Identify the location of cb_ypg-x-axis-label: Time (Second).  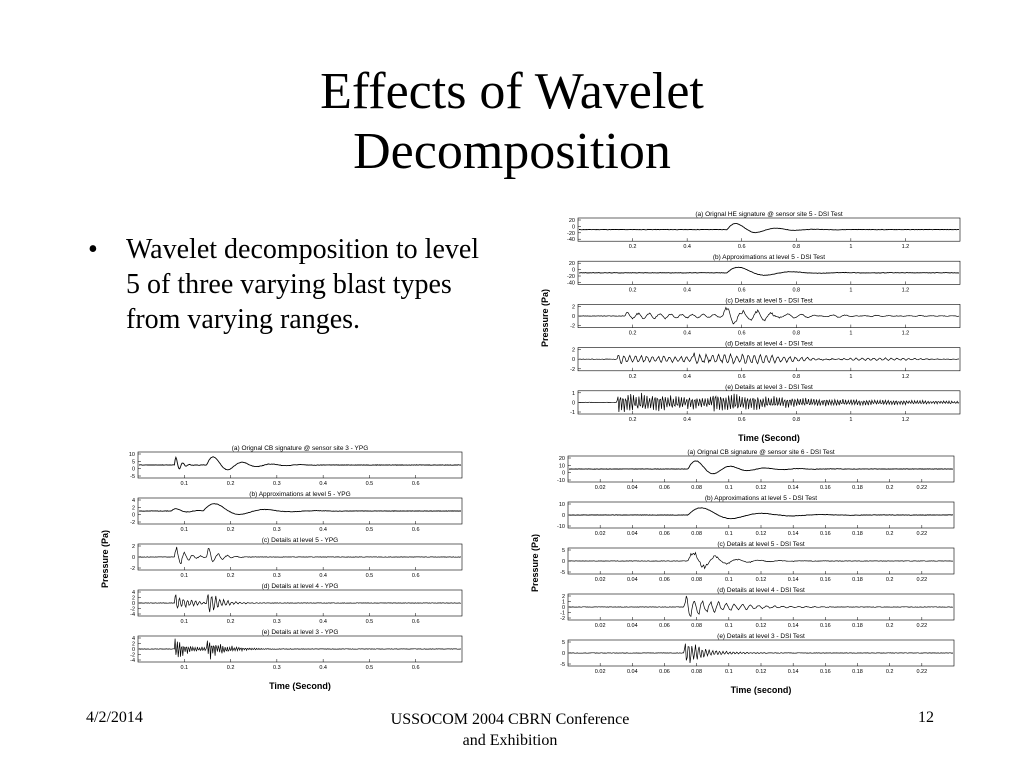
(300, 686).